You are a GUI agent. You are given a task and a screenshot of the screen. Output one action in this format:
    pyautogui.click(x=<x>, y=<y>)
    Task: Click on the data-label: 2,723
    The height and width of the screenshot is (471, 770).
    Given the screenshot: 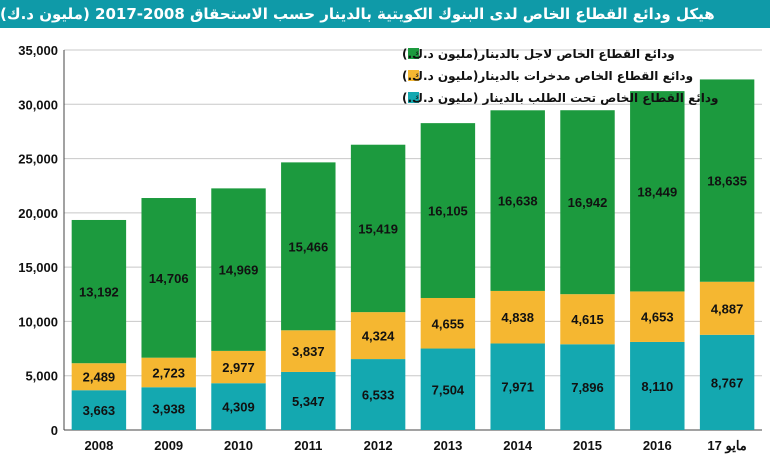 What is the action you would take?
    pyautogui.click(x=168, y=372)
    